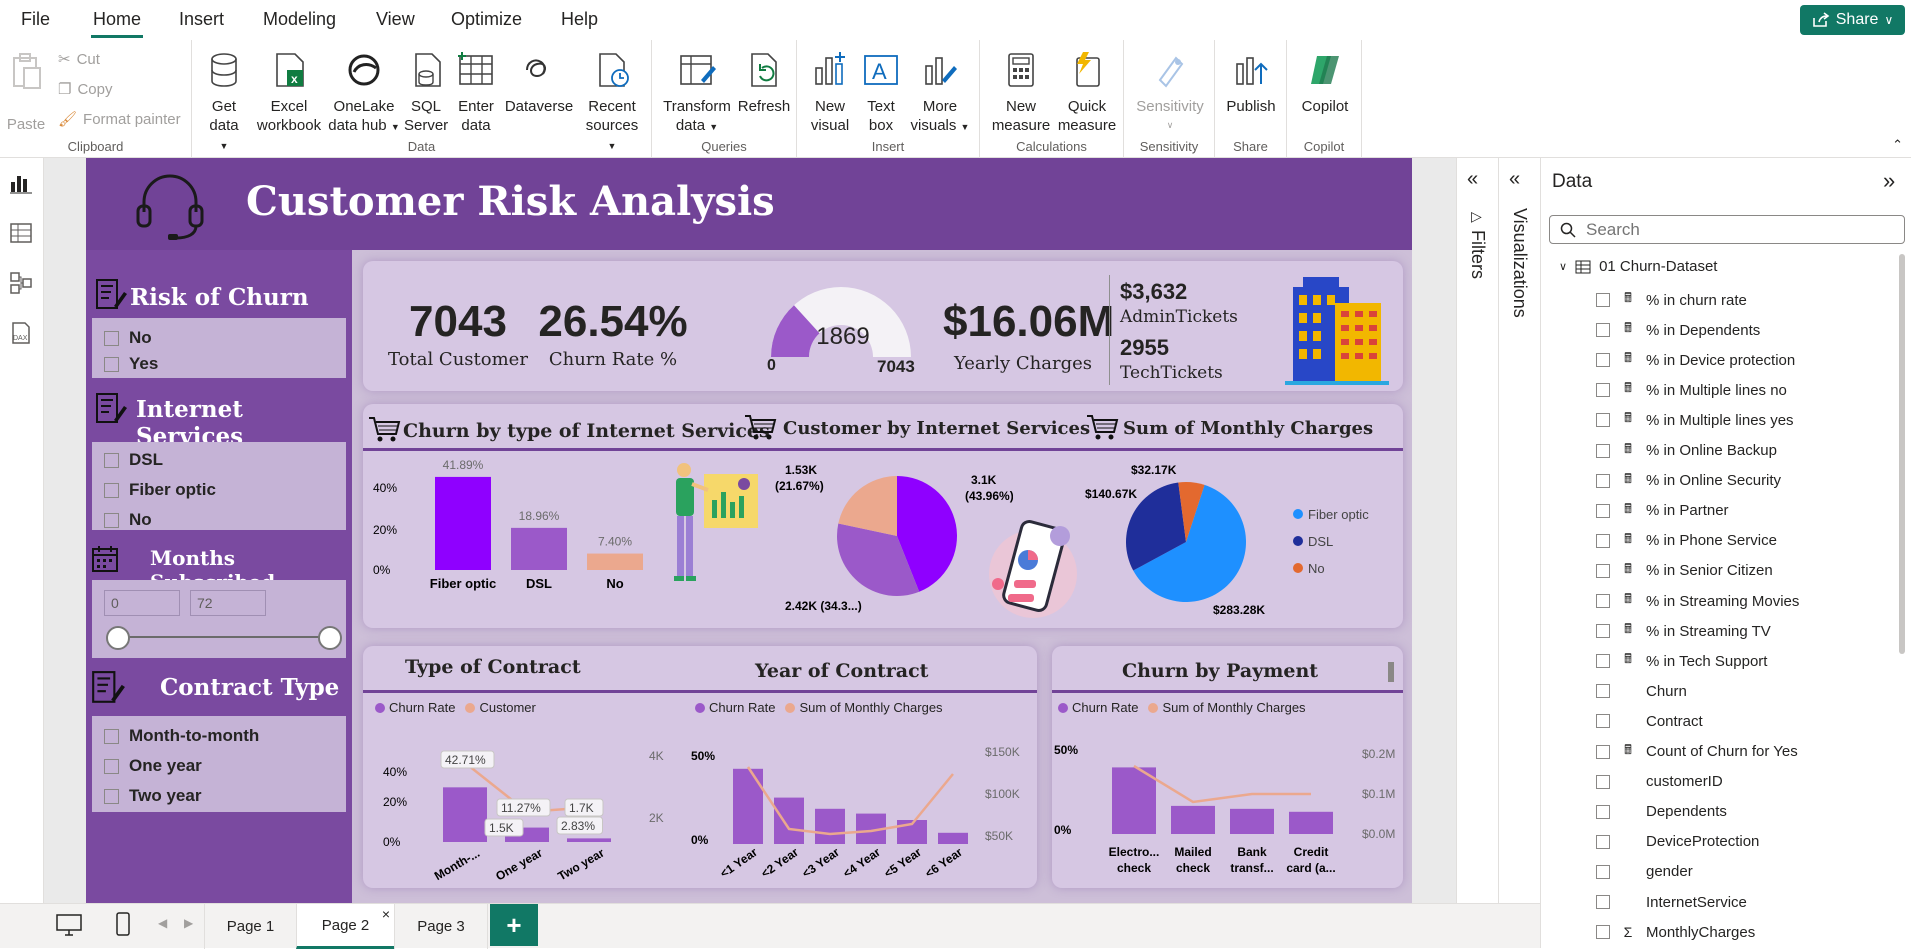  I want to click on filters-pane: « ▷ Filters, so click(1477, 530).